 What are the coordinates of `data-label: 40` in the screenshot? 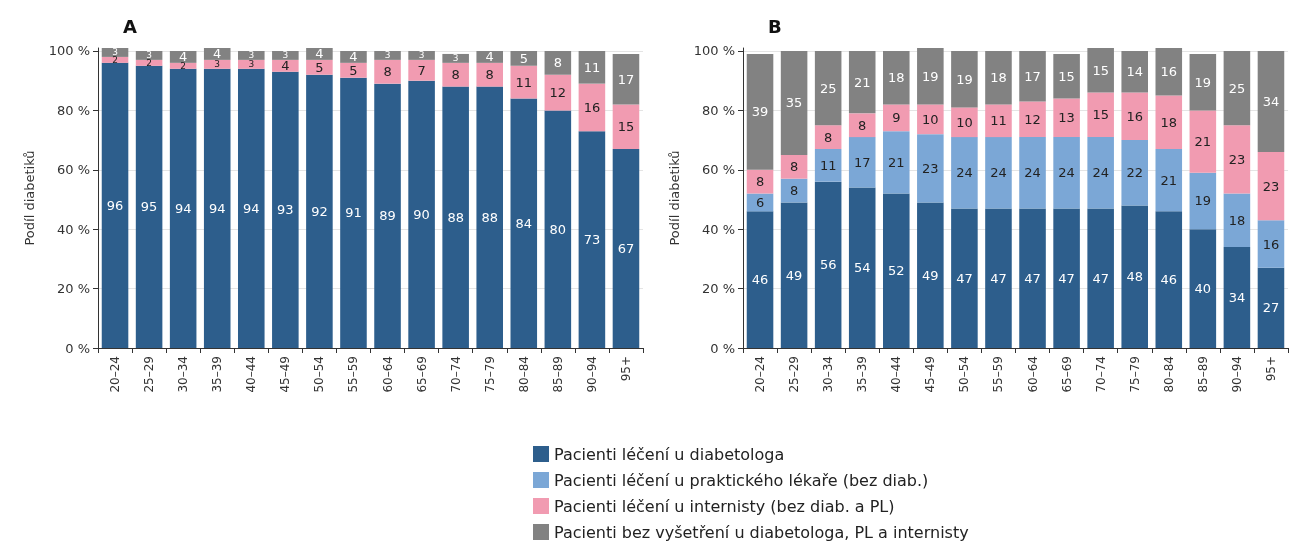 It's located at (1203, 289).